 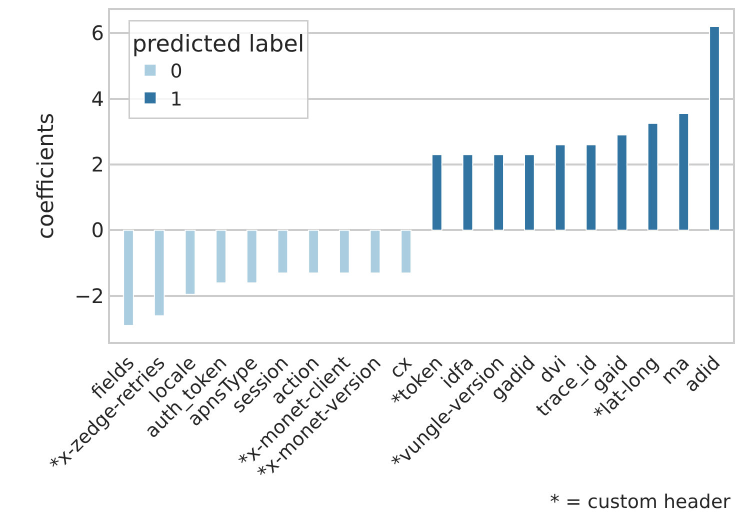 I want to click on y-axis-title: coefficients, so click(x=46, y=176).